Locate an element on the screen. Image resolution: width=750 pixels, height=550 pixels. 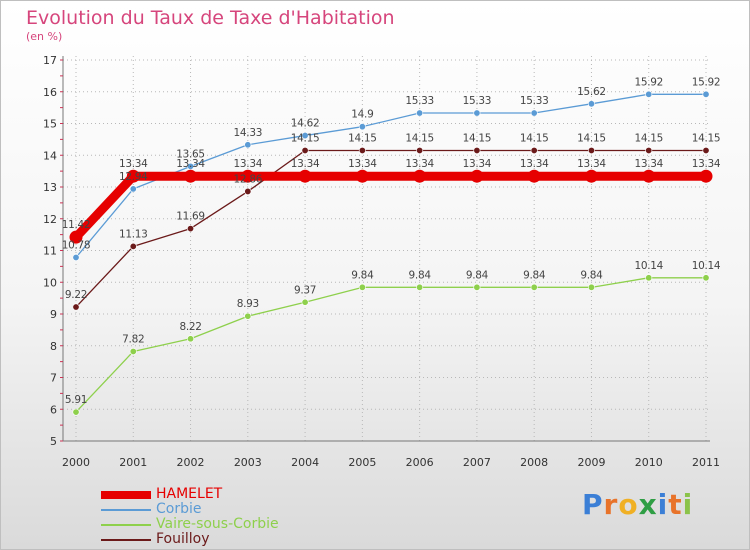
logo-letter: x is located at coordinates (648, 504).